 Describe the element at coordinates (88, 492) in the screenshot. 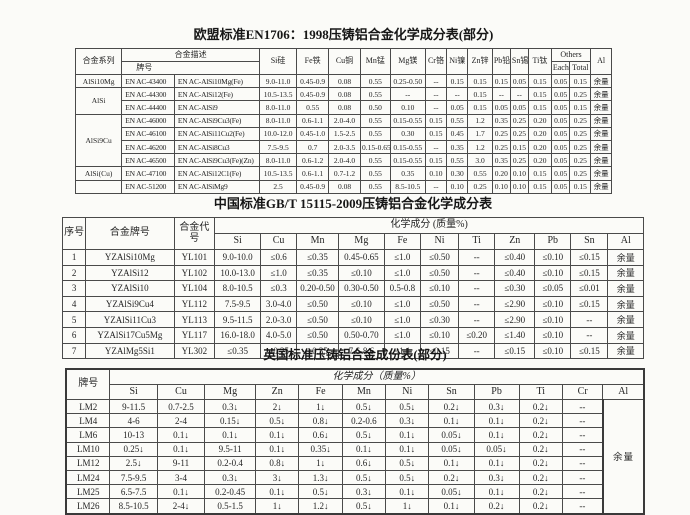

I see `alloy-grade-cell: LM25` at that location.